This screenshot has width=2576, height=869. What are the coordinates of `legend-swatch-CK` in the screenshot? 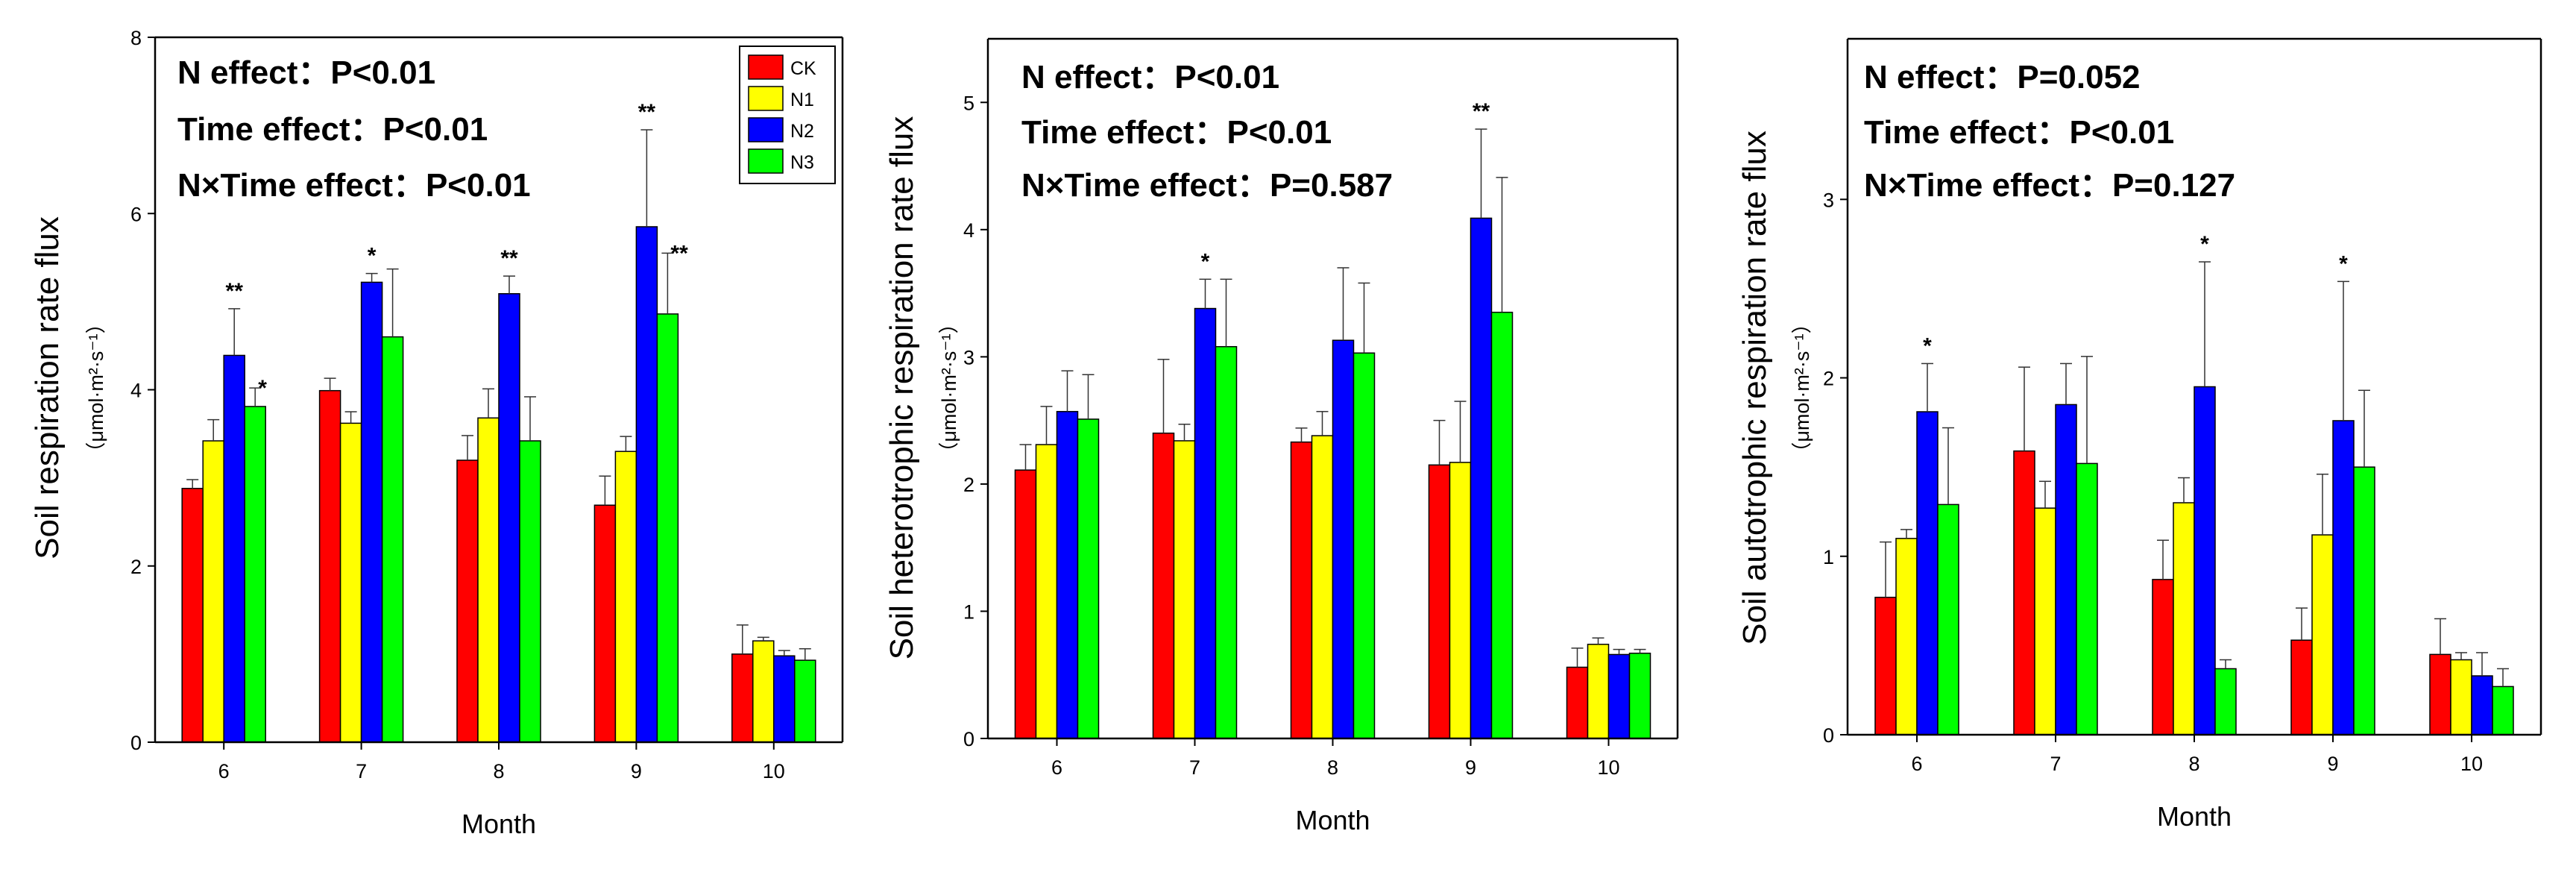 It's located at (766, 67).